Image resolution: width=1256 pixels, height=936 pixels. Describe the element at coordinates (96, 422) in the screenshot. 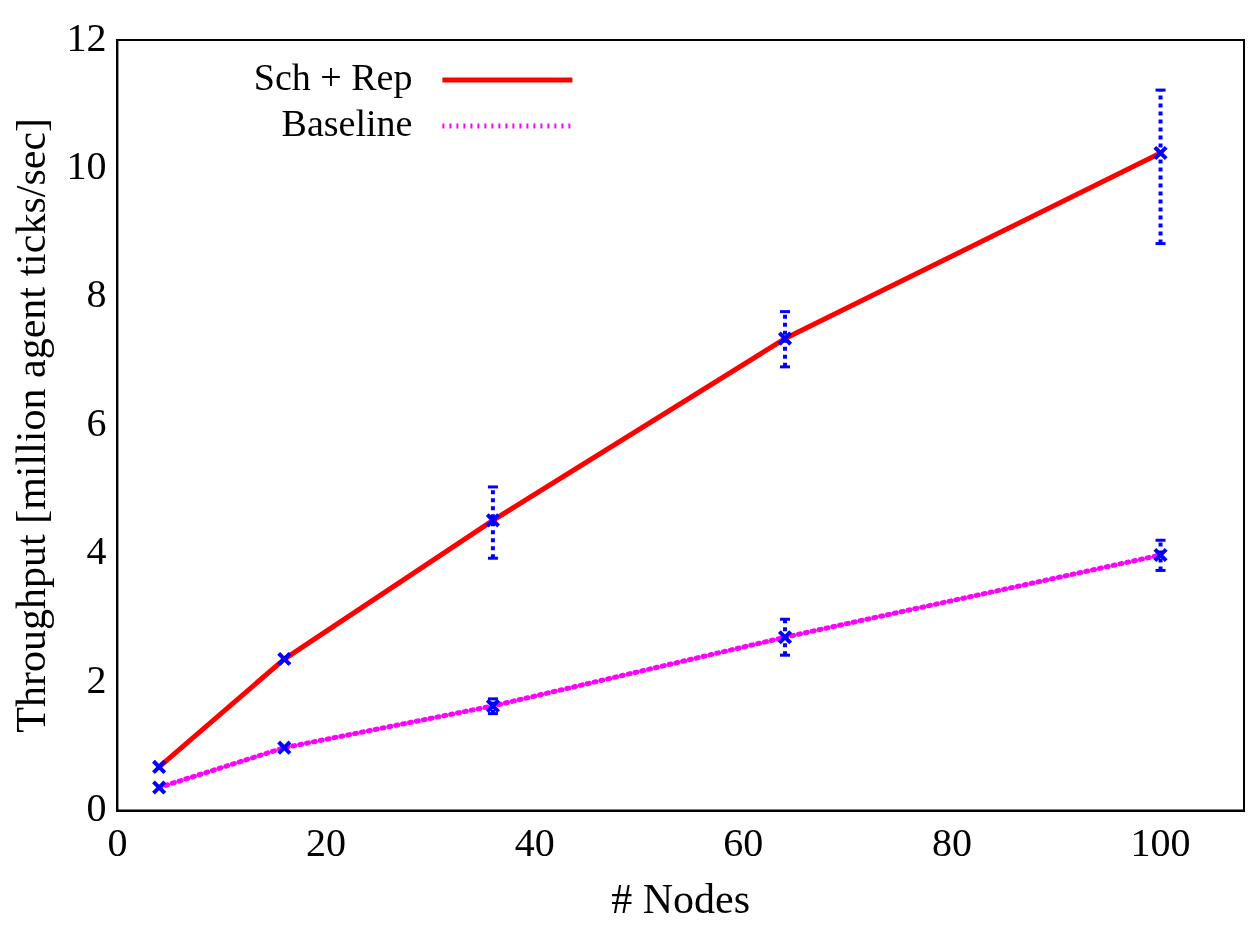

I see `y-tick-label: 6` at that location.